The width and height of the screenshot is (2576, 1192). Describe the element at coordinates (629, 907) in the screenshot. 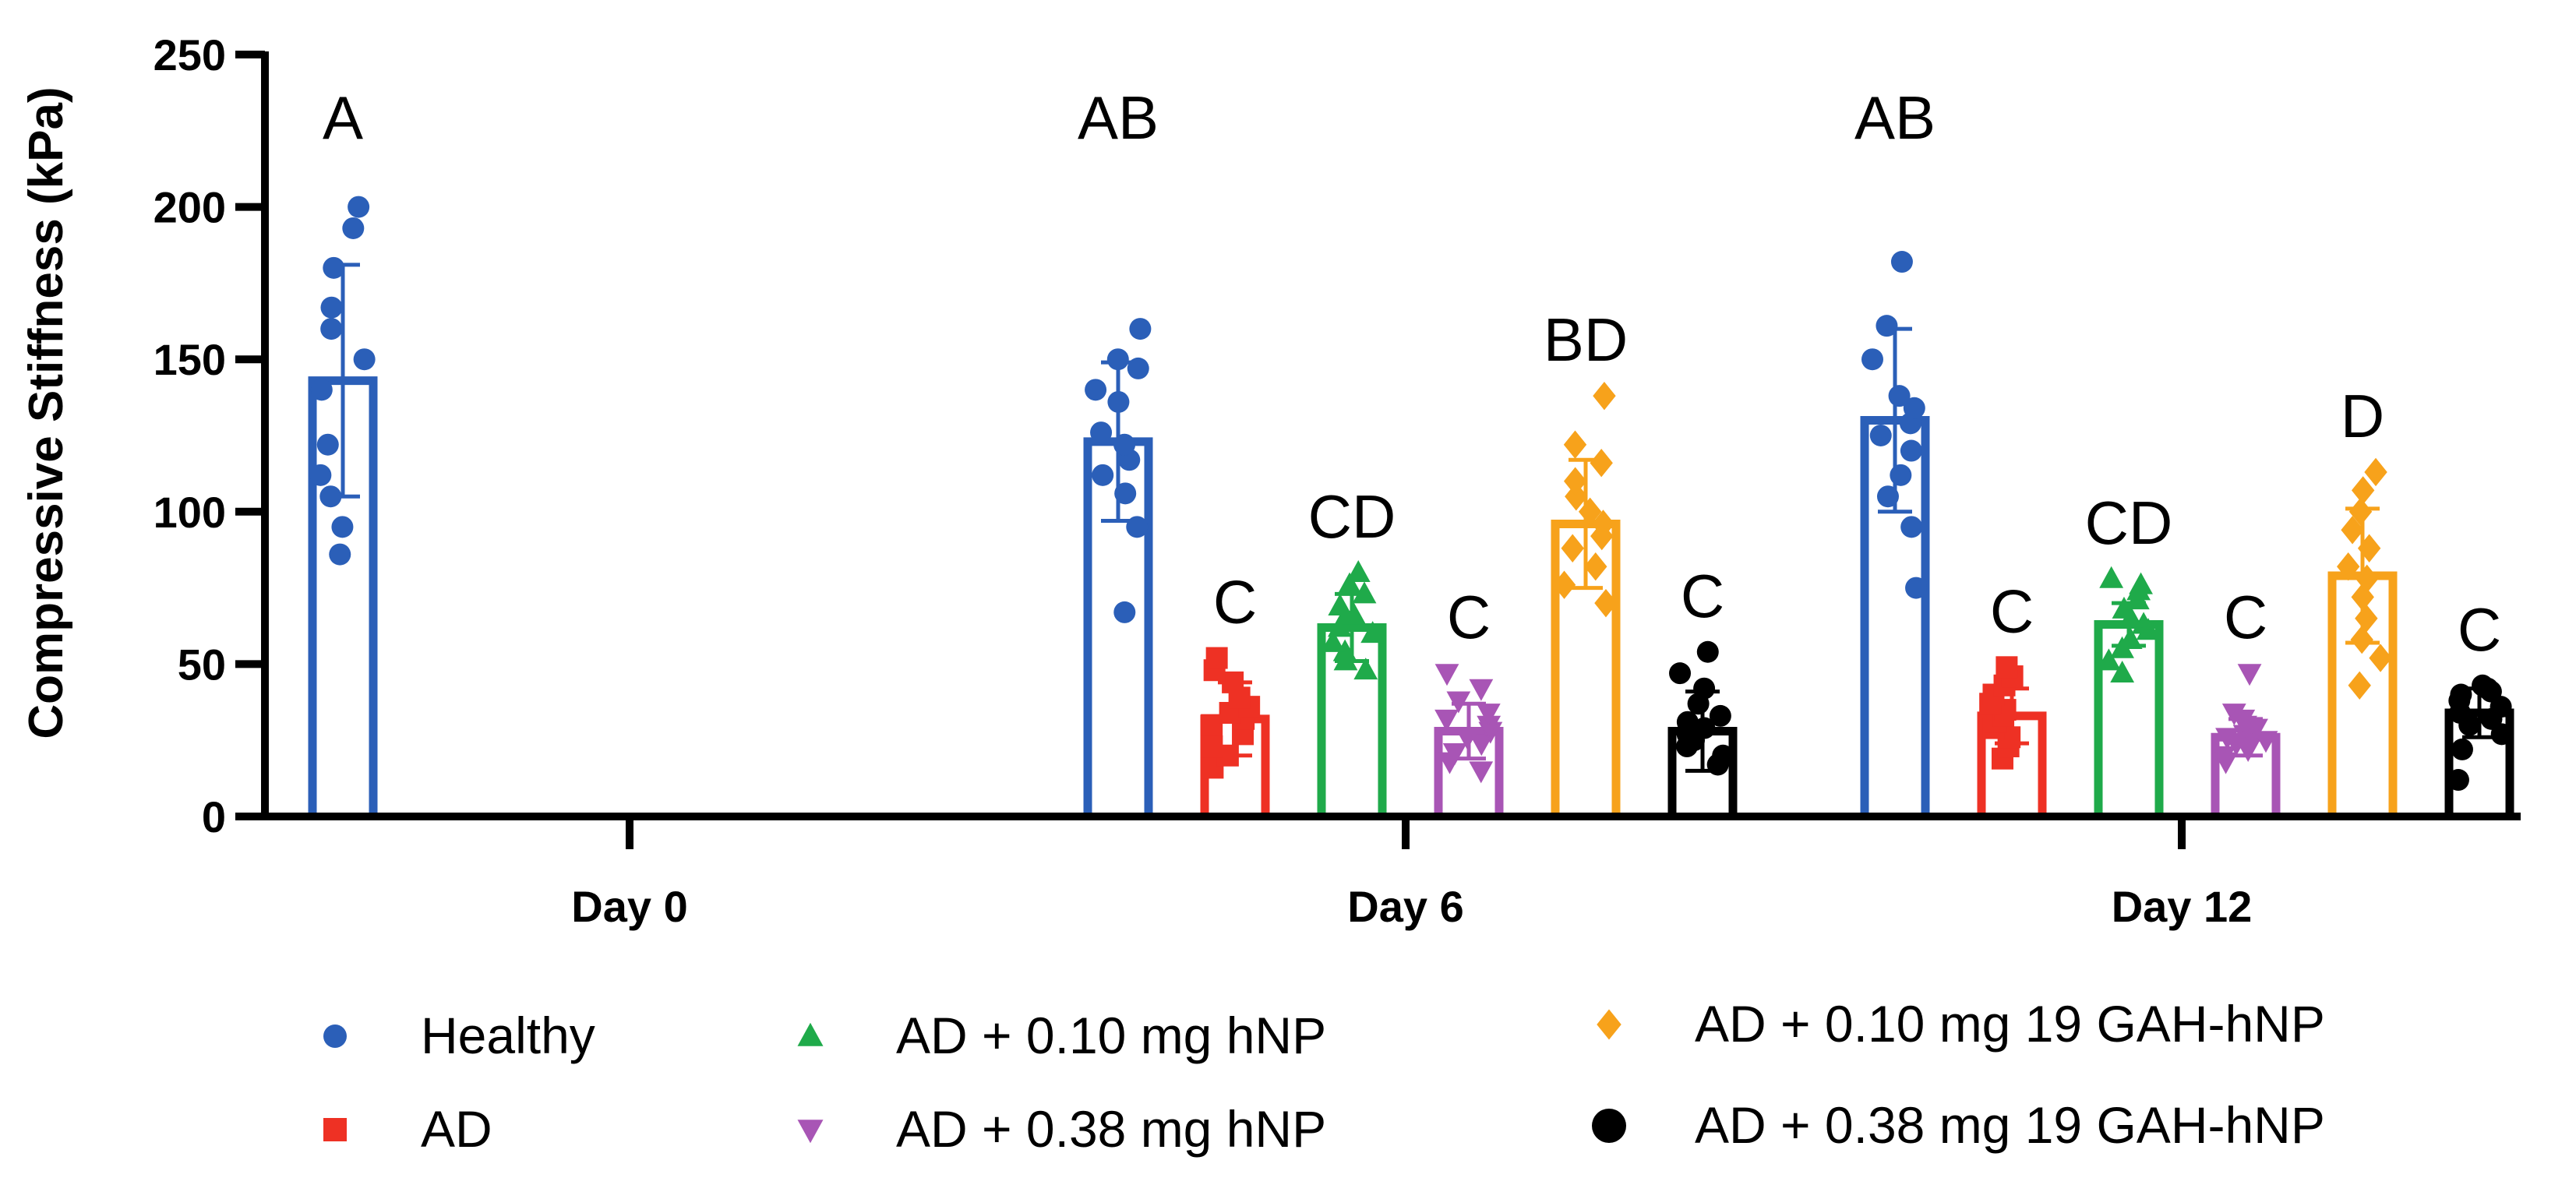

I see `x-tick-label: Day 0` at that location.